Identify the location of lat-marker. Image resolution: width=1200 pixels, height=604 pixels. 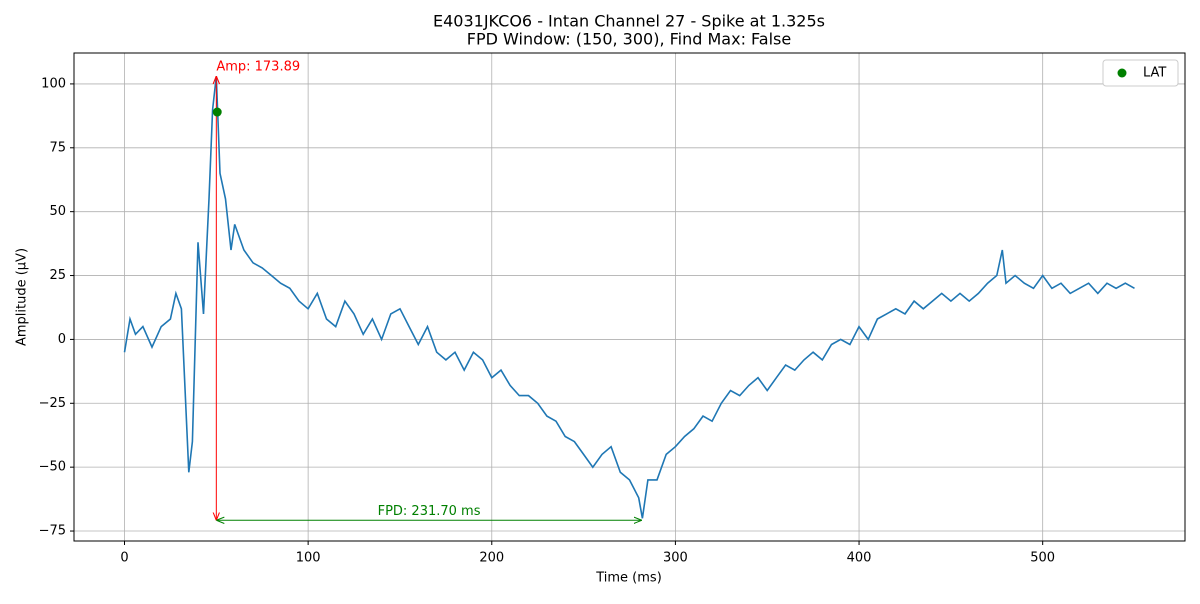
(217, 112).